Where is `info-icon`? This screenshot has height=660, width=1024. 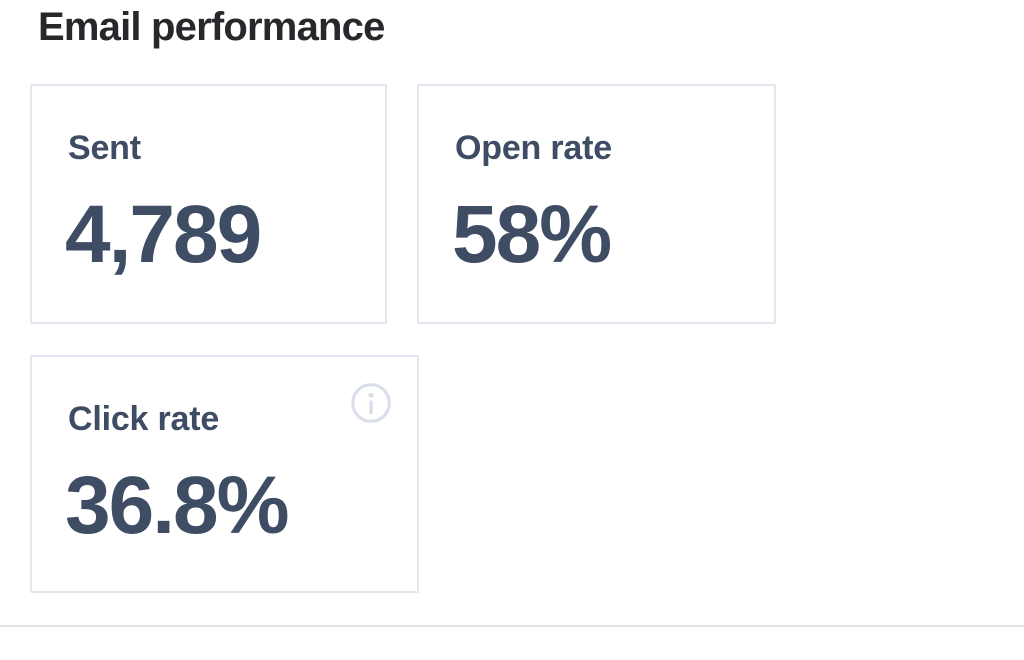 info-icon is located at coordinates (371, 403).